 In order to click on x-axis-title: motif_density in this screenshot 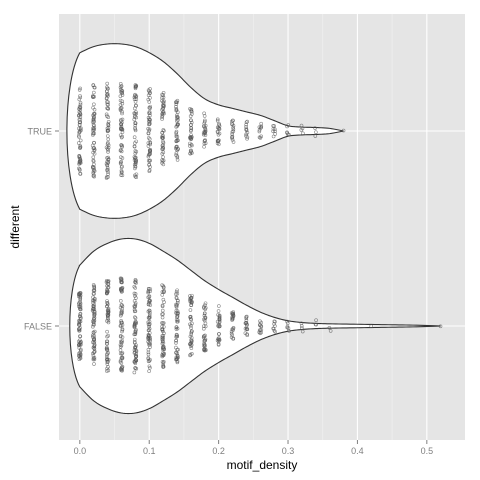, I will do `click(262, 465)`.